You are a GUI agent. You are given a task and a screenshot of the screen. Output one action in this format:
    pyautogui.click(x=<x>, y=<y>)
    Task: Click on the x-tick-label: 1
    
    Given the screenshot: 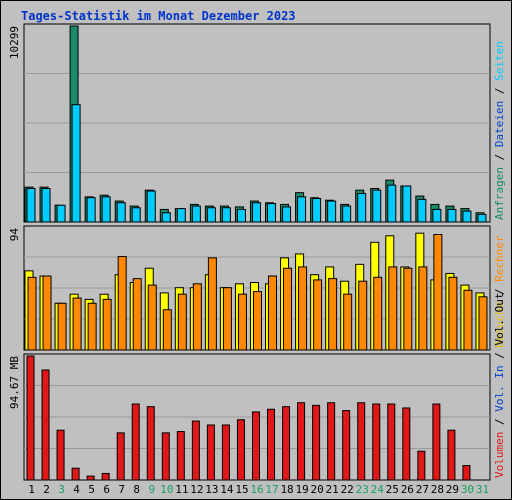 What is the action you would take?
    pyautogui.click(x=31, y=489)
    